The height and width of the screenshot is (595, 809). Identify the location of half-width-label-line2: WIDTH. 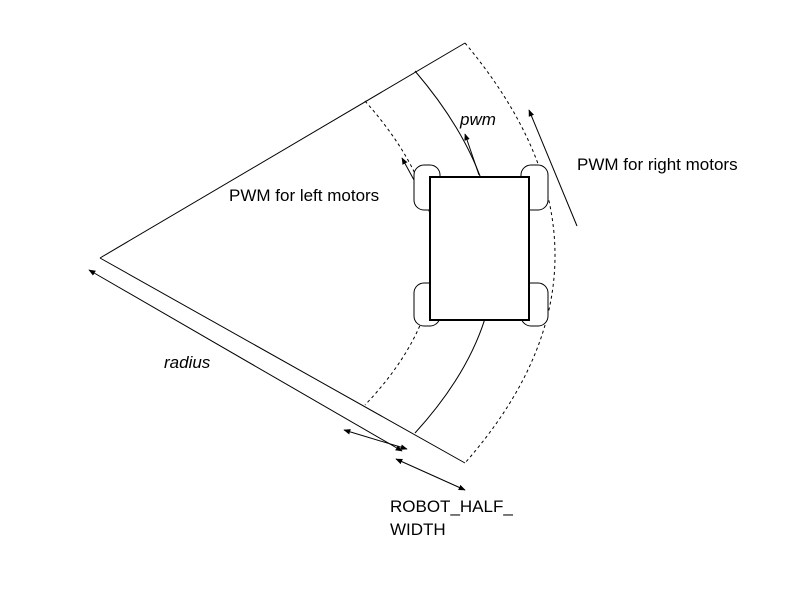
(418, 529).